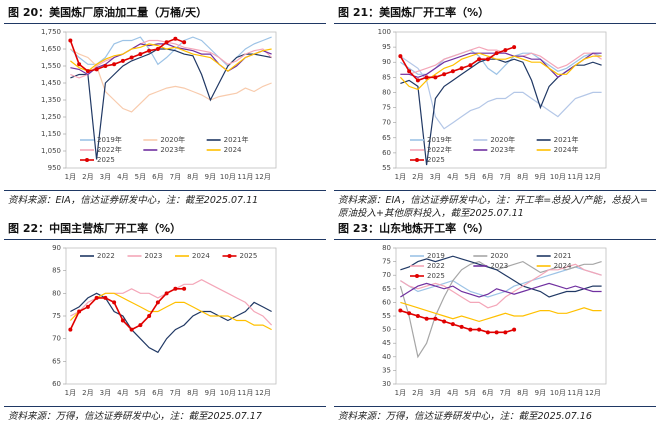  I want to click on y-tick-label: 40, so click(386, 357).